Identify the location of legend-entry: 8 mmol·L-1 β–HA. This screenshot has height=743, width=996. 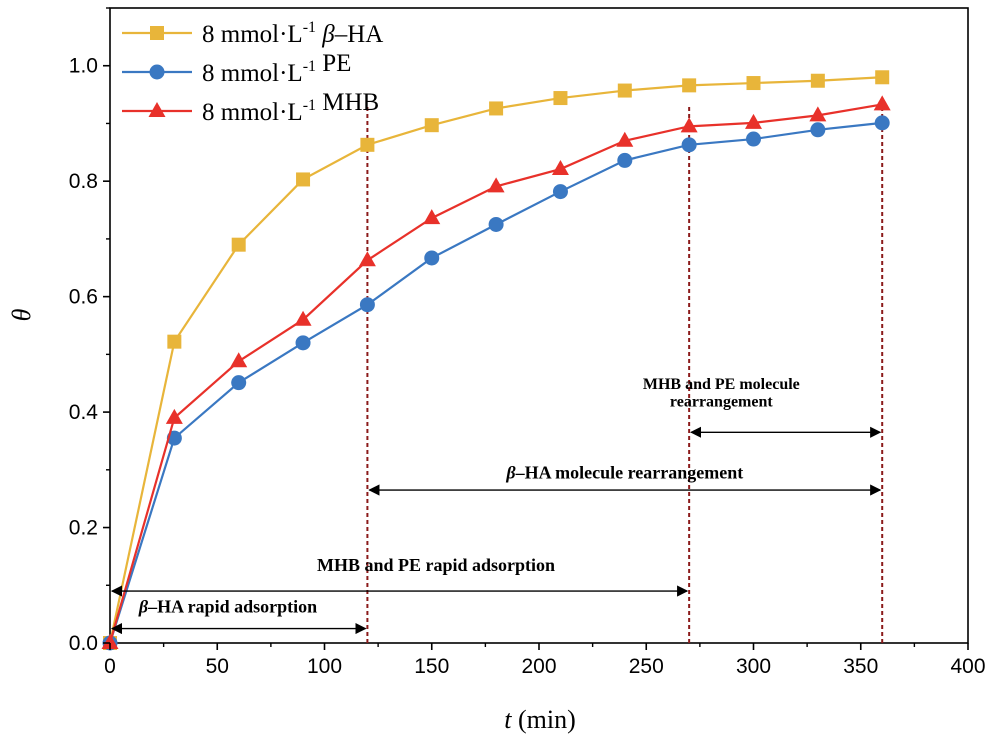
(252, 33).